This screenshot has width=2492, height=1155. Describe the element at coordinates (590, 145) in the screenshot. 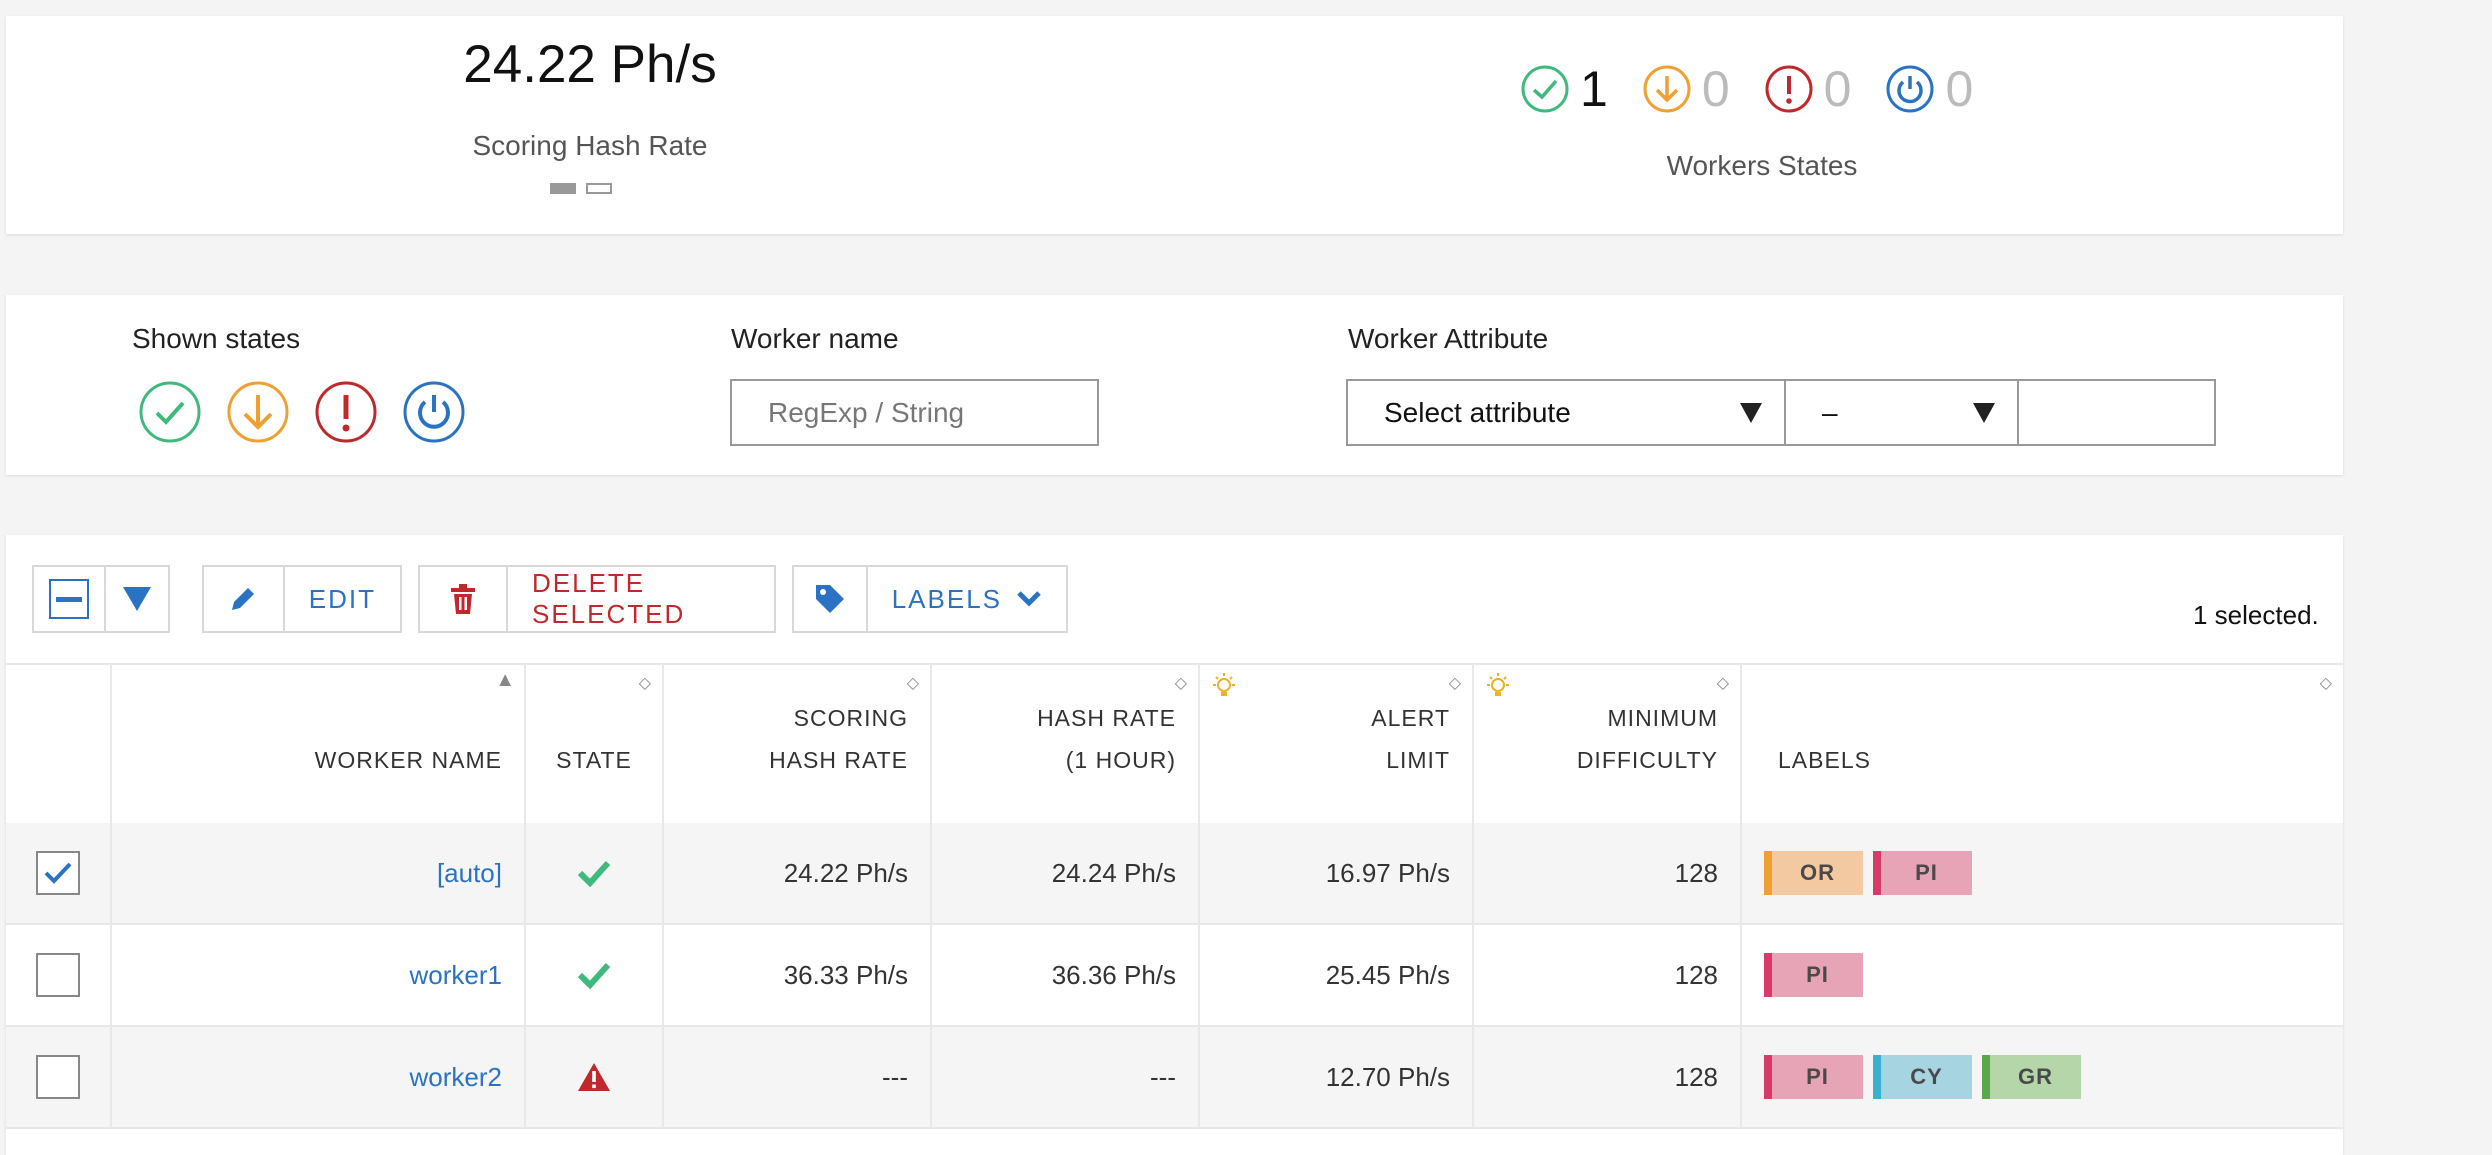

I see `scoring-hash-rate-caption: Scoring Hash Rate` at that location.